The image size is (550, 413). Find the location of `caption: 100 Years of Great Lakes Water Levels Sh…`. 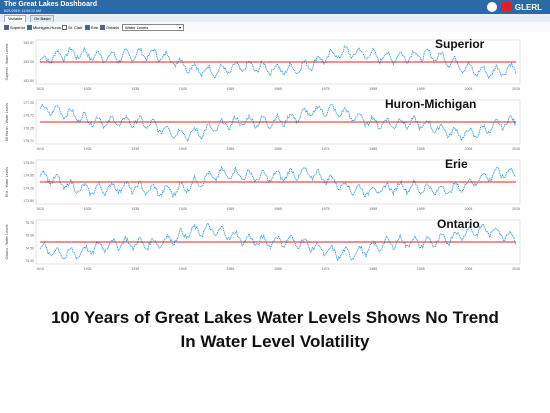

caption: 100 Years of Great Lakes Water Levels Sh… is located at coordinates (275, 330).